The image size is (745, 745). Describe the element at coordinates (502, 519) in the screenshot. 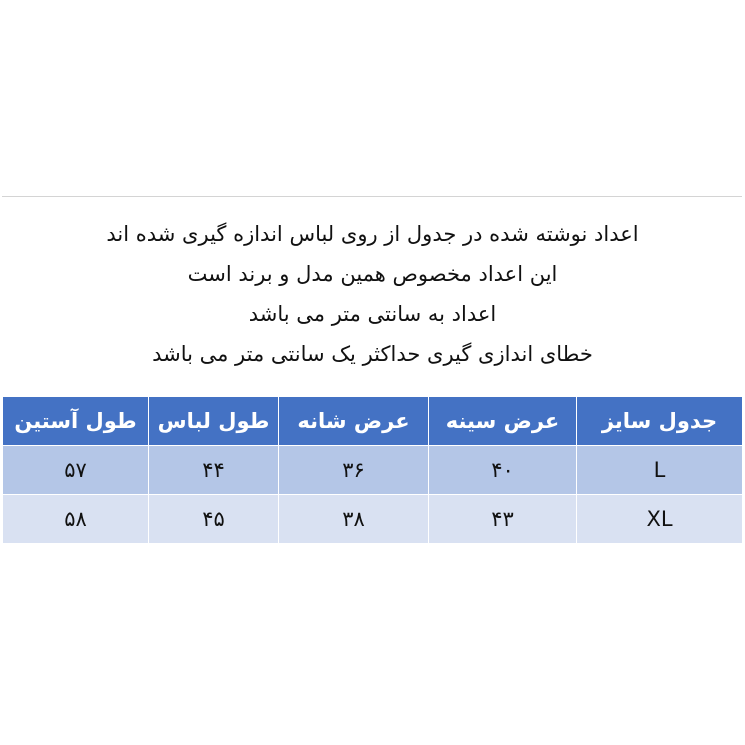

I see `cell-chest: ۴۳` at that location.